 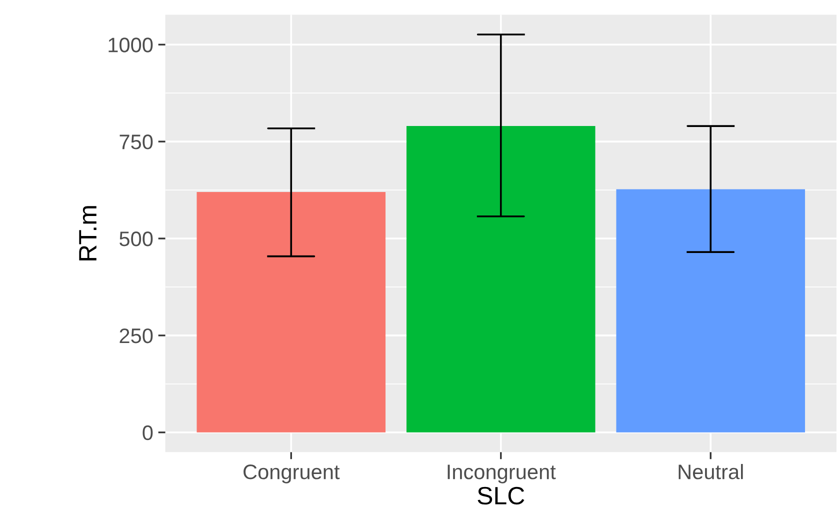 What do you see at coordinates (710, 472) in the screenshot?
I see `x-tick-label: Neutral` at bounding box center [710, 472].